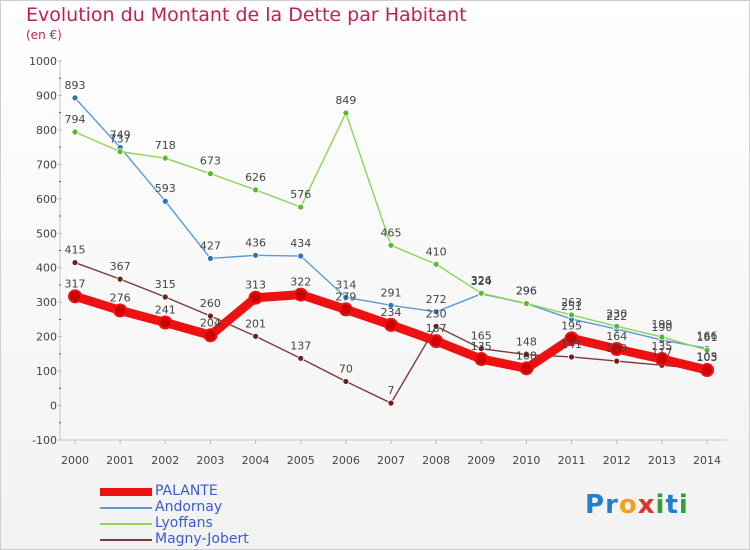 This screenshot has width=750, height=550. Describe the element at coordinates (300, 243) in the screenshot. I see `data-label-andornay: 434` at that location.